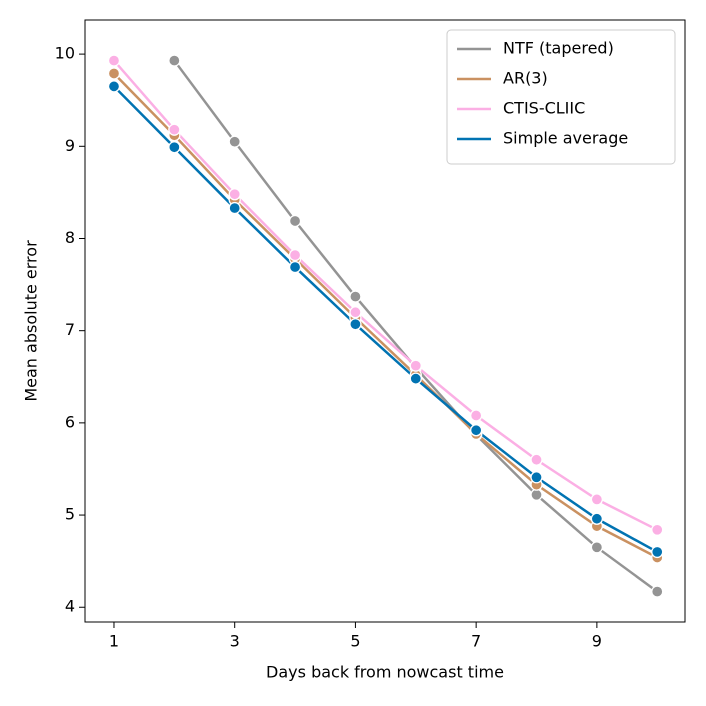  I want to click on x-axis-label: Days back from nowcast time, so click(385, 672).